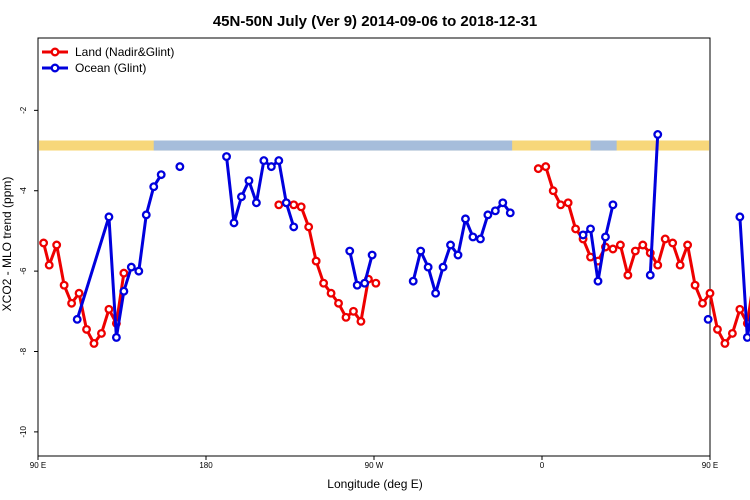 This screenshot has width=750, height=500. Describe the element at coordinates (542, 465) in the screenshot. I see `x-tick-label: 0` at that location.